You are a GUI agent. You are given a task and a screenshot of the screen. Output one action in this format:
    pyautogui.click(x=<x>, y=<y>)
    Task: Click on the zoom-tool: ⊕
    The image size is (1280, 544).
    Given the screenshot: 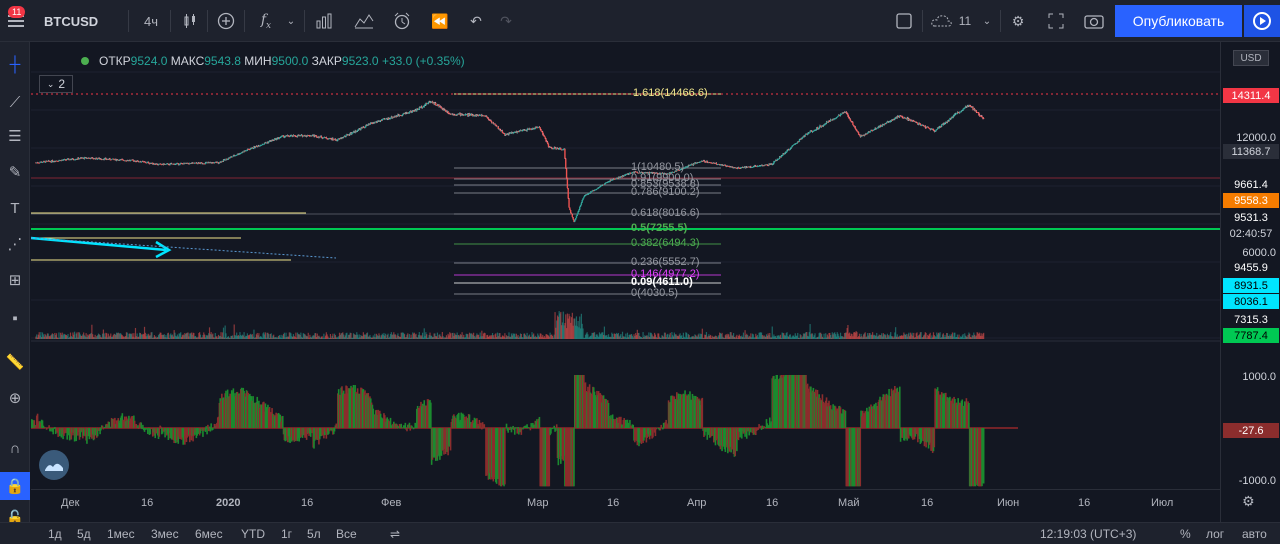 What is the action you would take?
    pyautogui.click(x=15, y=398)
    